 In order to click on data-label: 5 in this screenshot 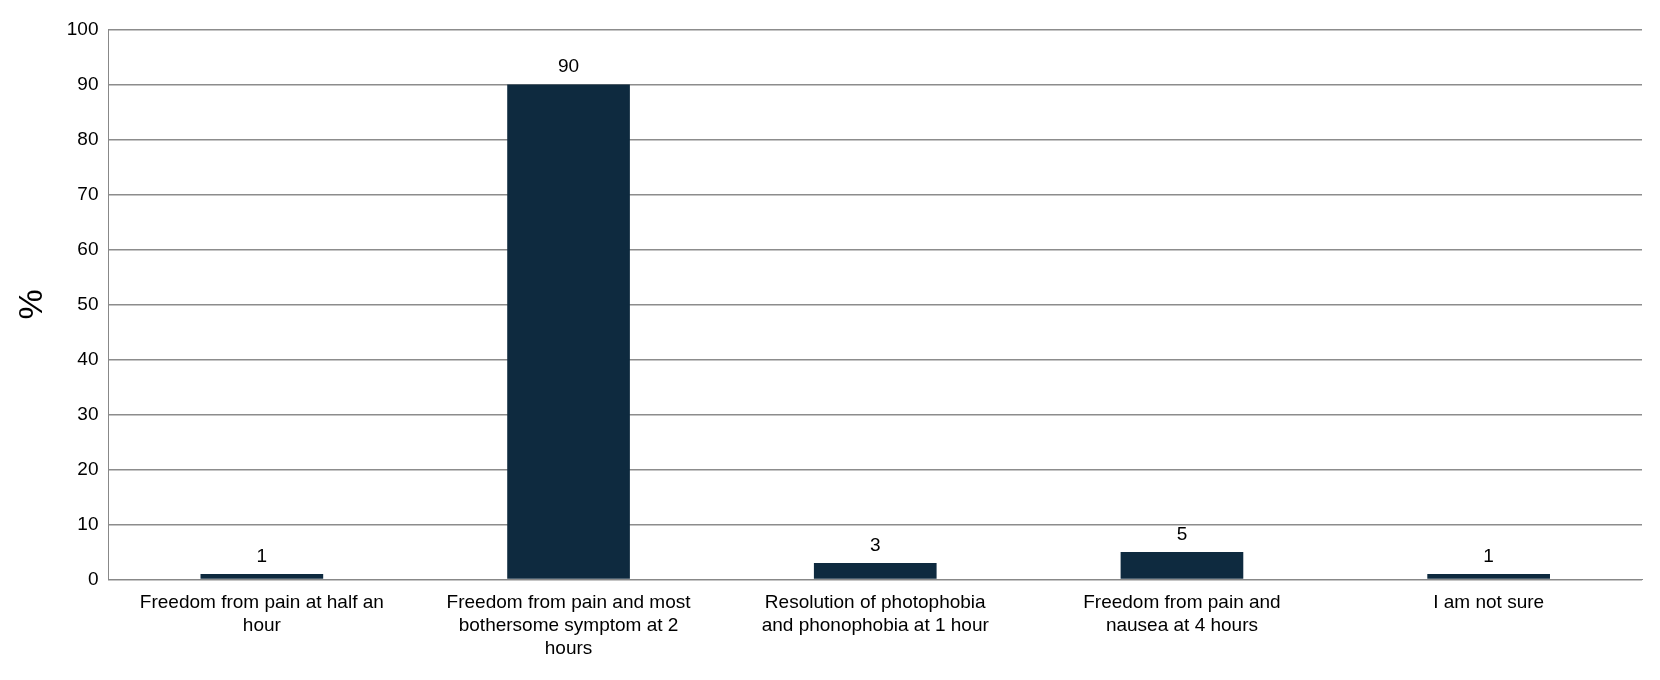, I will do `click(1182, 533)`.